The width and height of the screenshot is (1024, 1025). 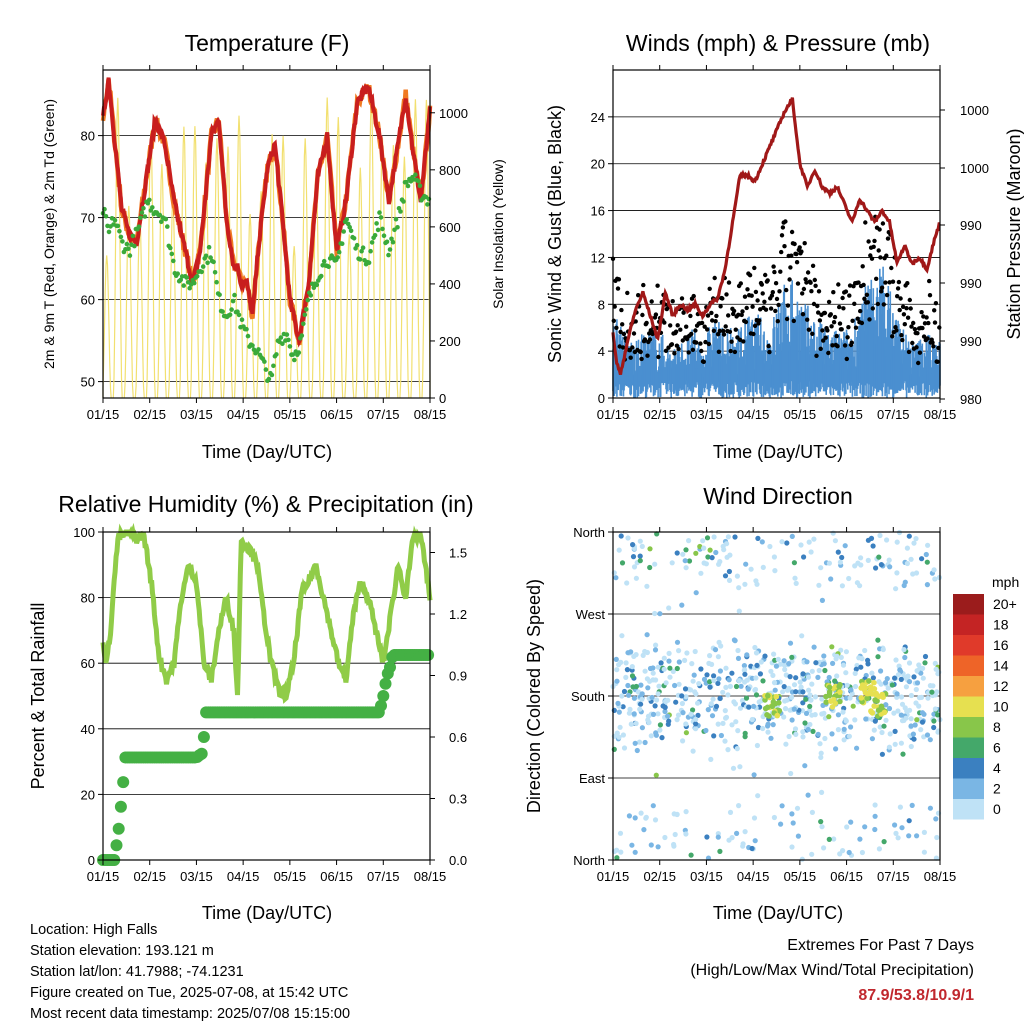 I want to click on extremes-title: Extremes For Past 7 Days, so click(x=880, y=945).